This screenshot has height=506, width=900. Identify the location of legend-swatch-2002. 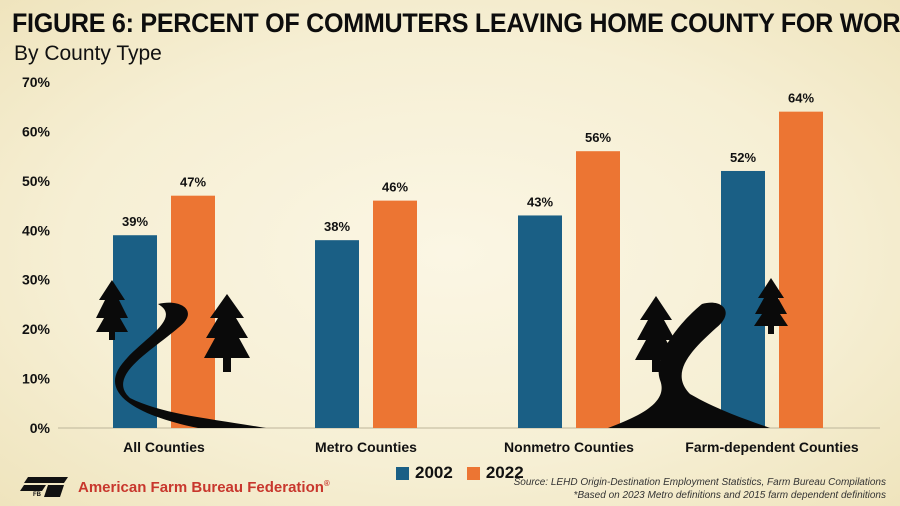
(402, 473).